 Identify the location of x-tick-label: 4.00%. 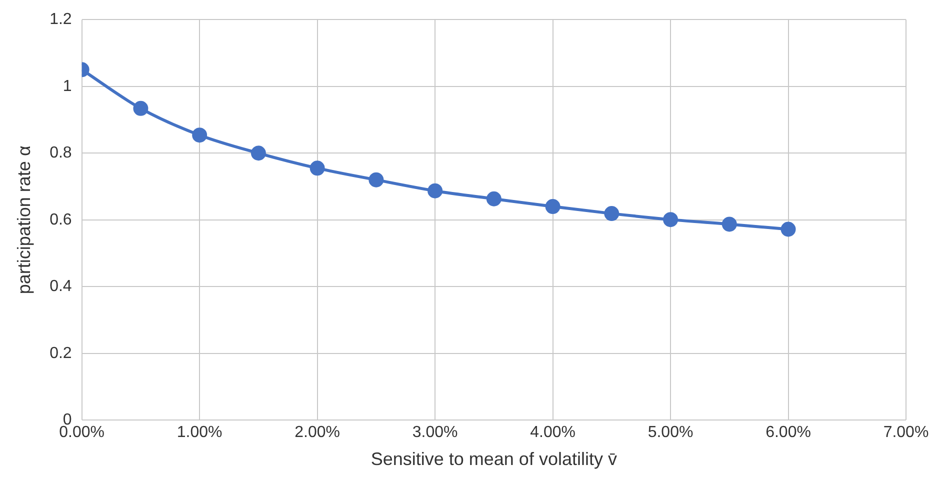
(553, 433).